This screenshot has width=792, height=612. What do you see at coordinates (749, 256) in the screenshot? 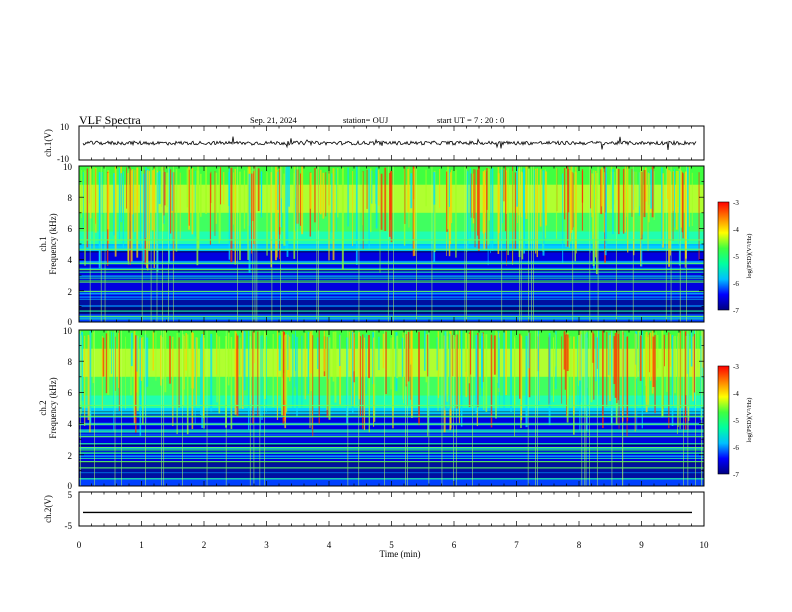
I see `cb1-label: log(PSD)(V²/Hz)` at bounding box center [749, 256].